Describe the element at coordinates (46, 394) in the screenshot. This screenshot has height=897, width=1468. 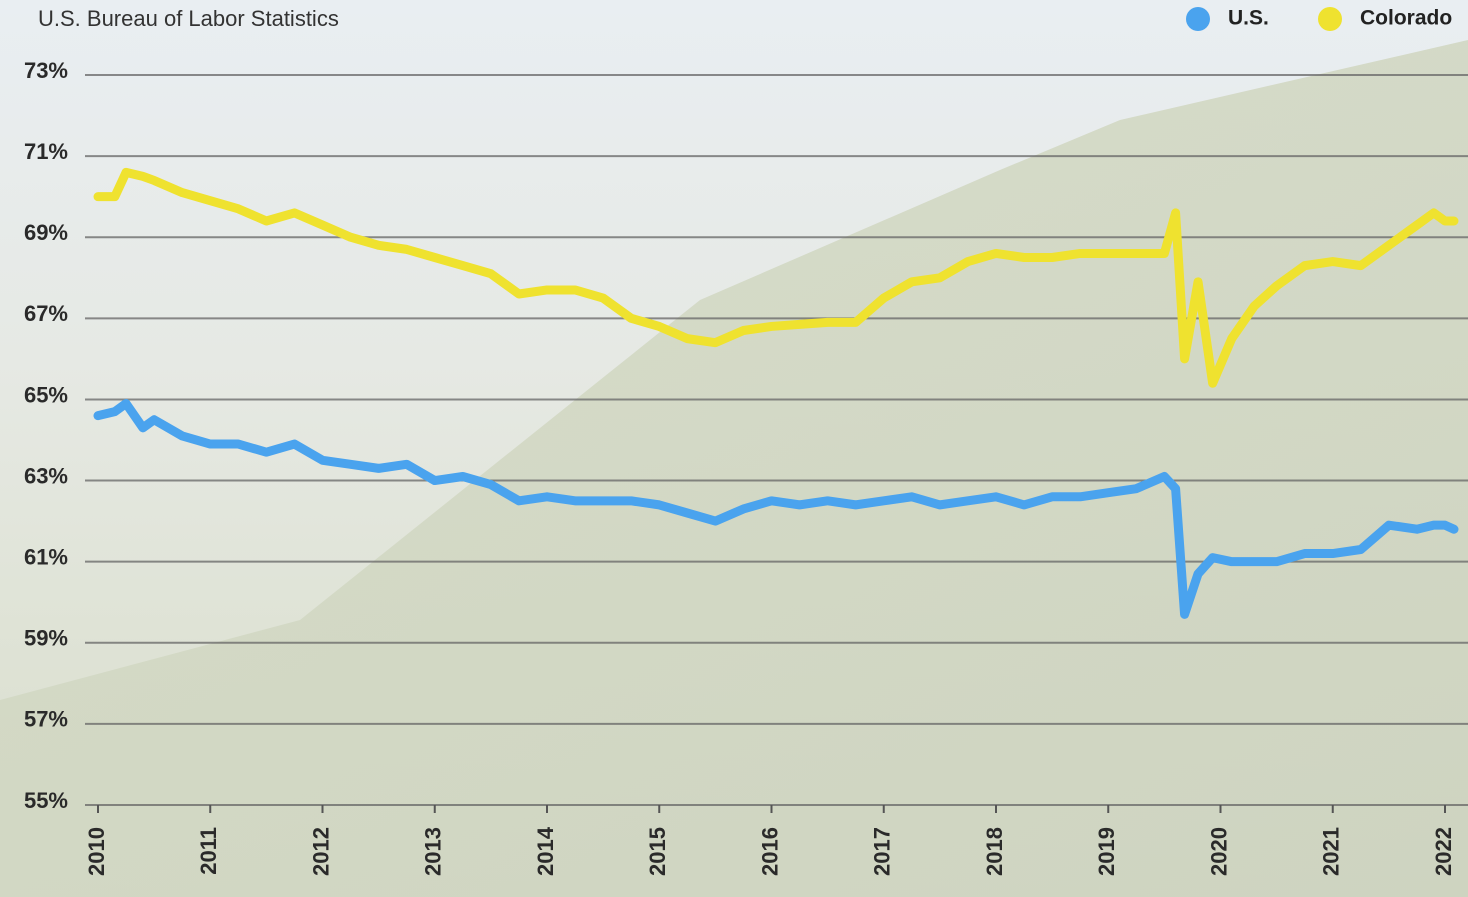
I see `y-tick-label: 65%` at that location.